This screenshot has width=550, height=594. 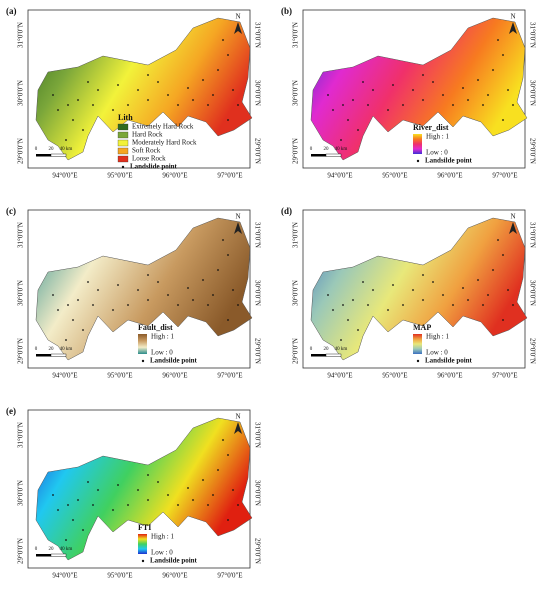 I want to click on lon-label: 95°0'0"E, so click(x=119, y=576).